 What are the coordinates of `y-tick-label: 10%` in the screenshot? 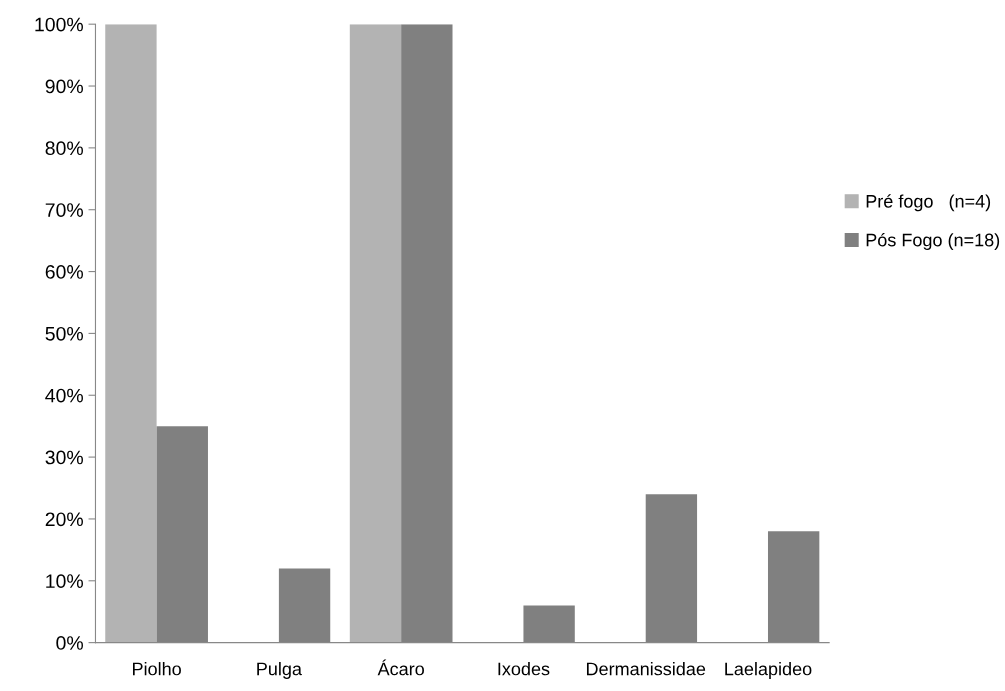 It's located at (64, 581).